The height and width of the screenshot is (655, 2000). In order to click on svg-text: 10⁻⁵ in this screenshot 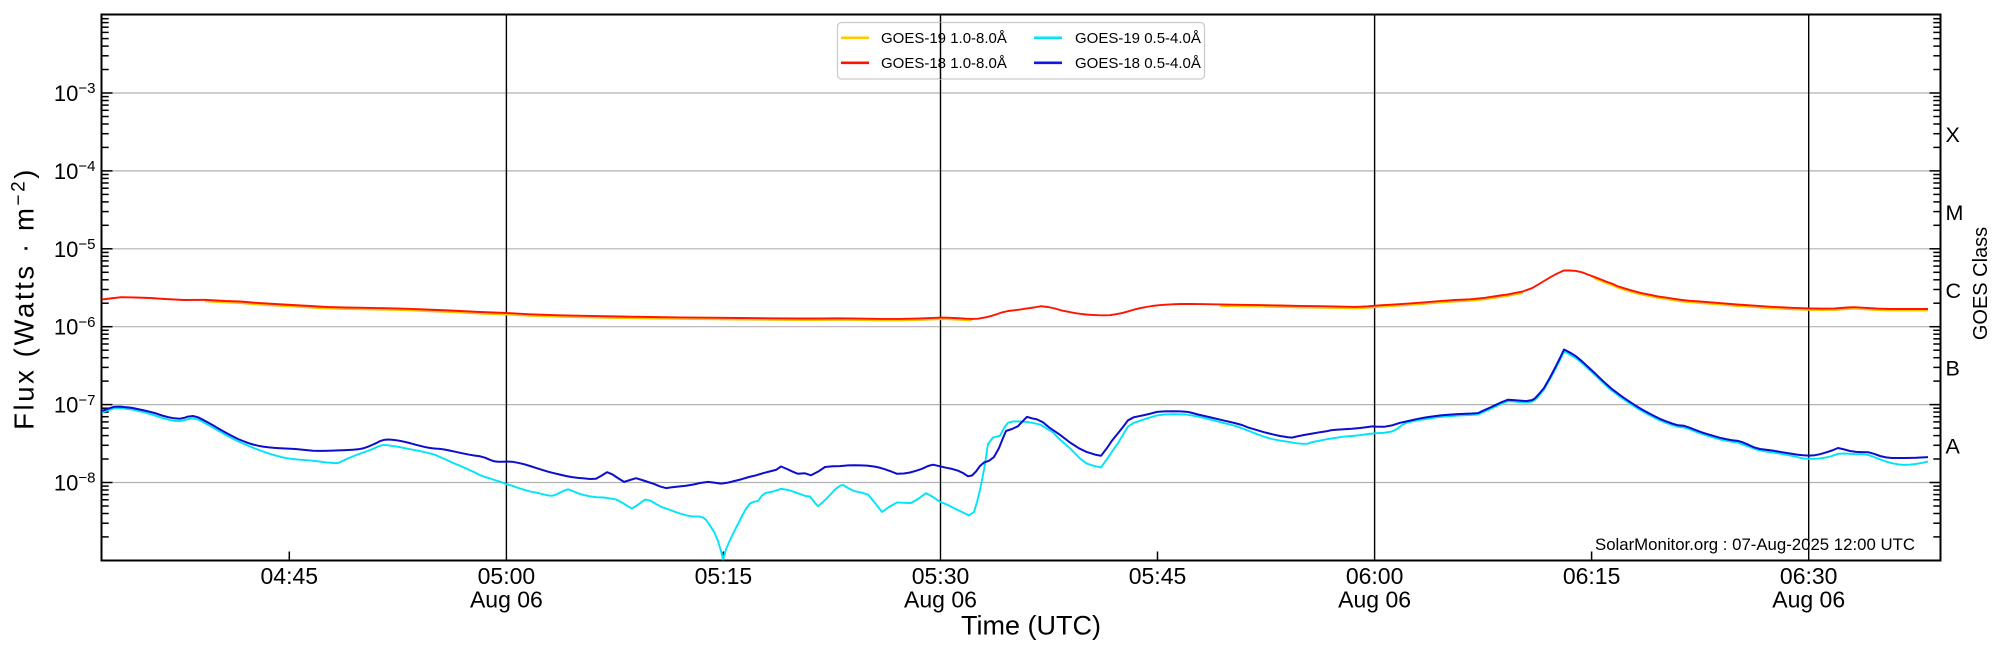, I will do `click(75, 249)`.